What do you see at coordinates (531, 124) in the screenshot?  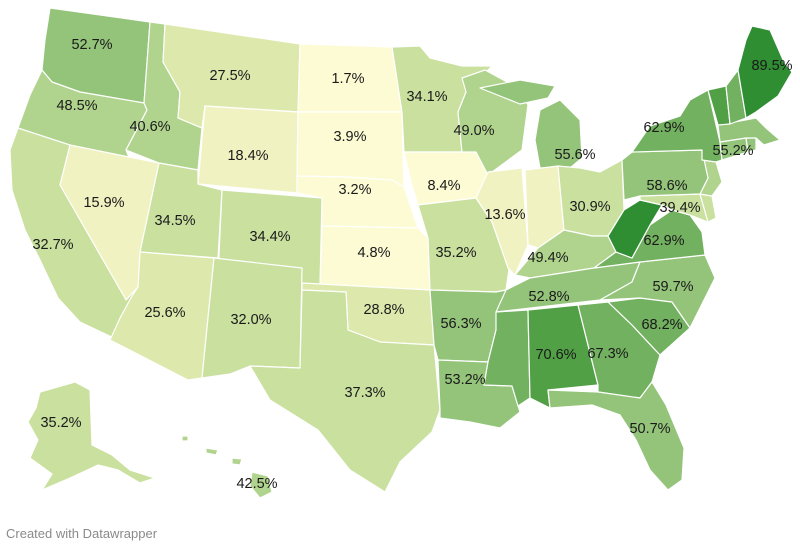 I see `state-mi` at bounding box center [531, 124].